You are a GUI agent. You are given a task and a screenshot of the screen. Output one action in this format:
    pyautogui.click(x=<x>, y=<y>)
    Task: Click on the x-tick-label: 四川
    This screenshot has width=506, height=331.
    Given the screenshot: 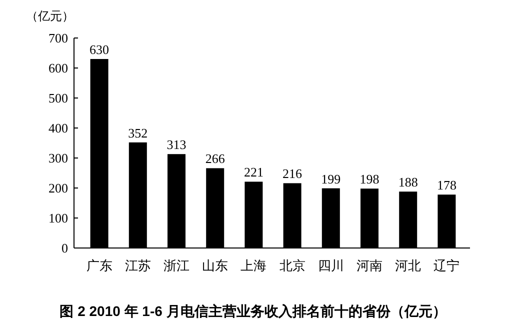 What is the action you would take?
    pyautogui.click(x=331, y=265)
    